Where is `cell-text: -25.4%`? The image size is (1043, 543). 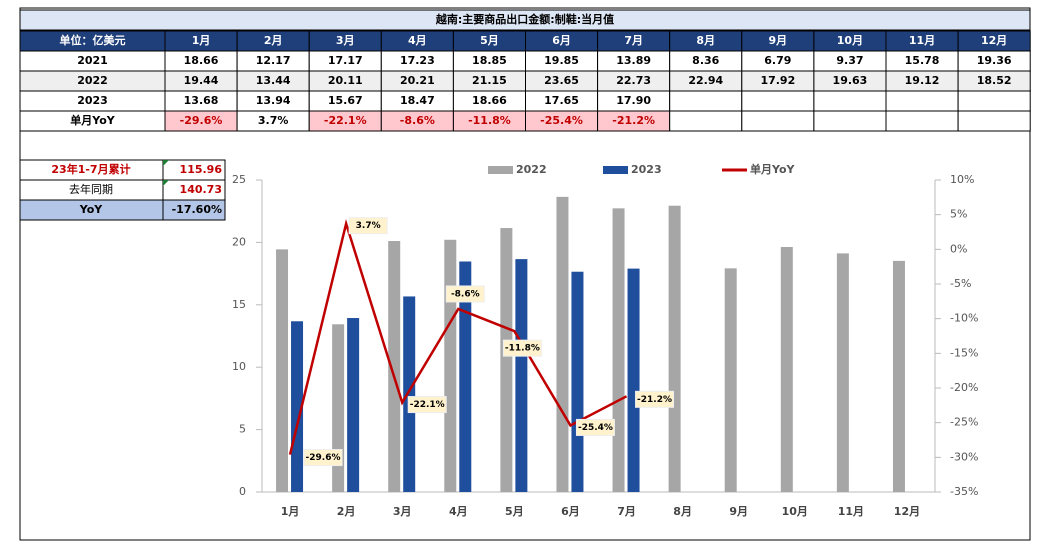 cell-text: -25.4% is located at coordinates (561, 120).